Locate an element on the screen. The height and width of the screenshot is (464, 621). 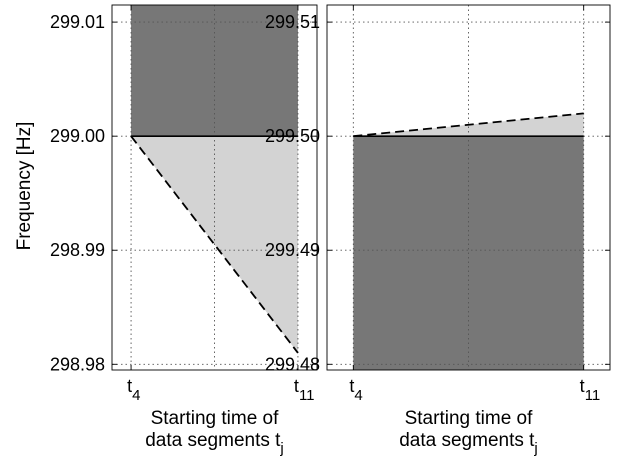
y-tick-label: 298.98 is located at coordinates (77, 364).